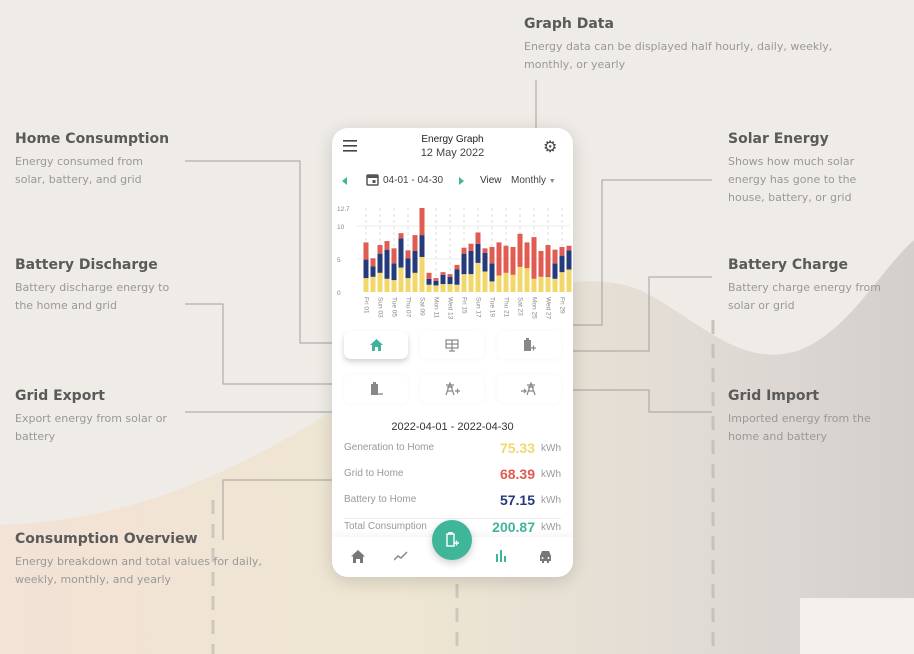 Image resolution: width=914 pixels, height=654 pixels. What do you see at coordinates (366, 305) in the screenshot?
I see `x-tick-label: Fri 01` at bounding box center [366, 305].